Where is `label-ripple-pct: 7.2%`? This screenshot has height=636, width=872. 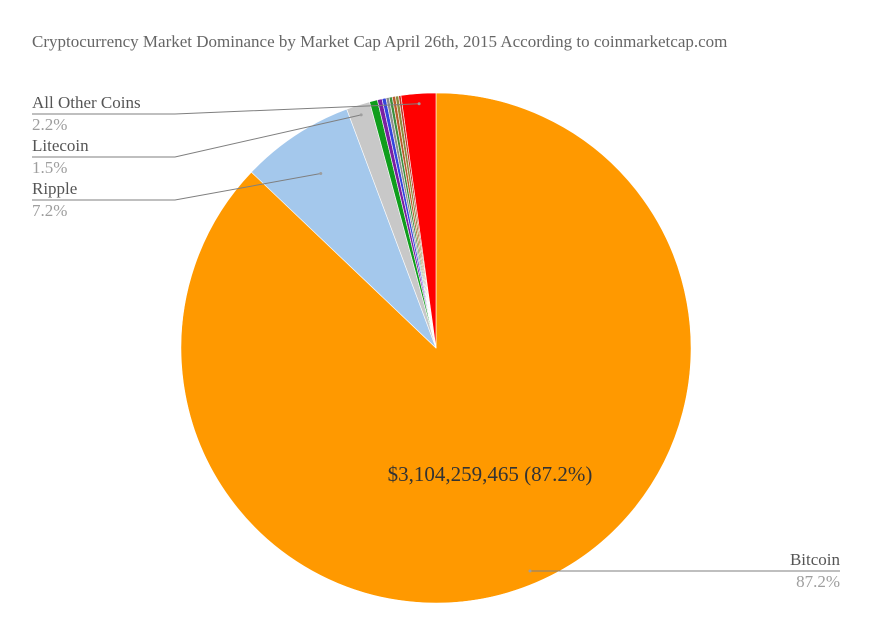 label-ripple-pct: 7.2% is located at coordinates (49, 210).